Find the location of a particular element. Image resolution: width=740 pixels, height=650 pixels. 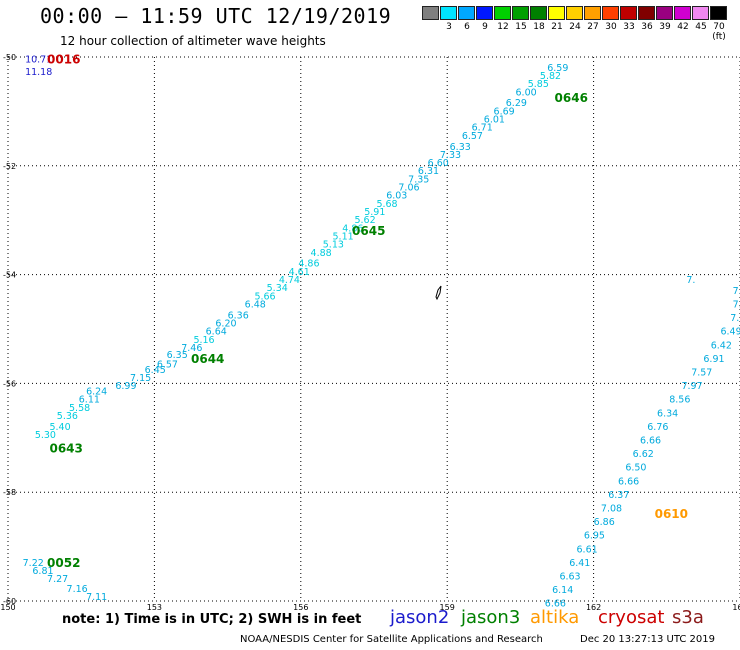

color-legend-labels: 3 6 9 12 15 18 21 24 27 30 33 36 39 42 45 70 (ft) is located at coordinates (575, 32).